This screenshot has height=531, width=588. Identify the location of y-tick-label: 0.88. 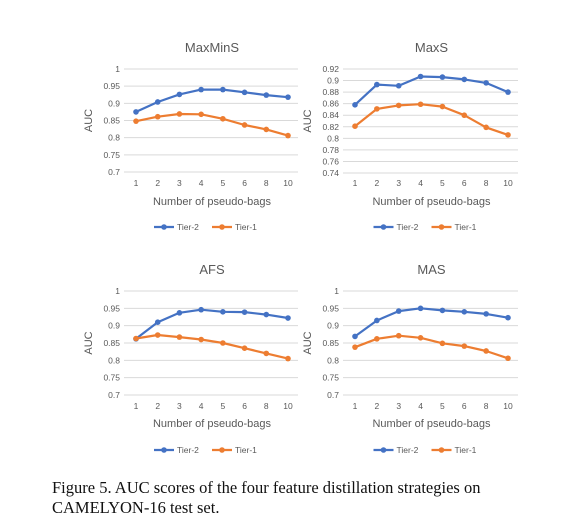
(330, 92).